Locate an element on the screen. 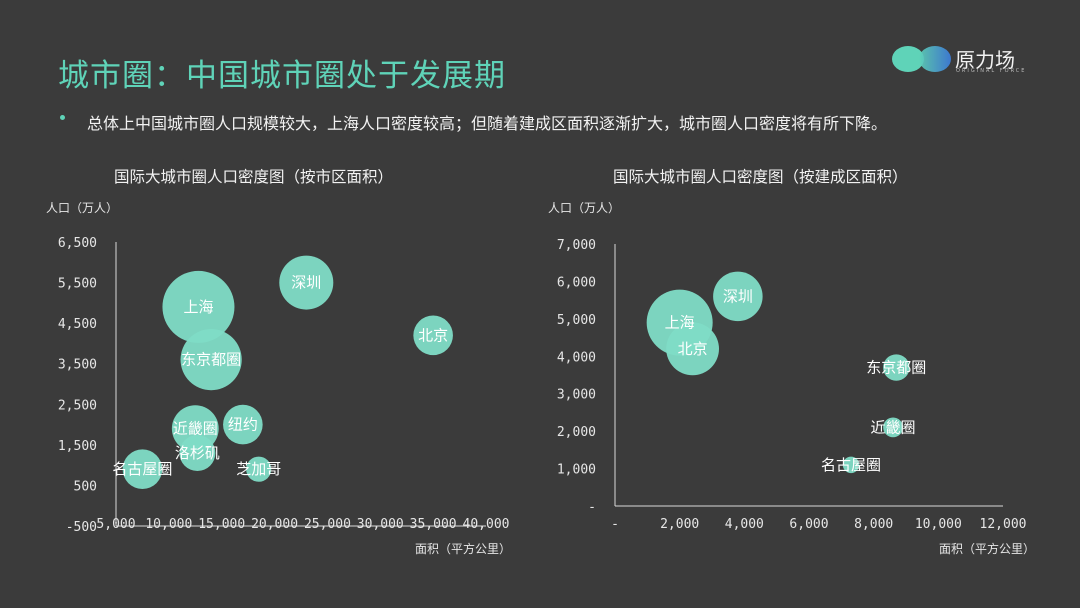  chart-title: 国际大城市圈人口密度图（按市区面积） is located at coordinates (253, 177).